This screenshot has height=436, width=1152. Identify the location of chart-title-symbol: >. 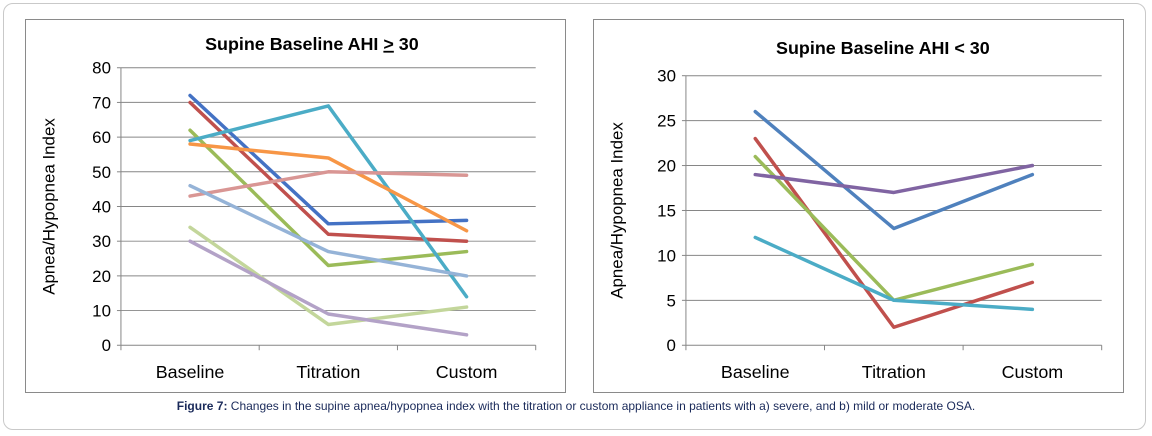
(388, 44).